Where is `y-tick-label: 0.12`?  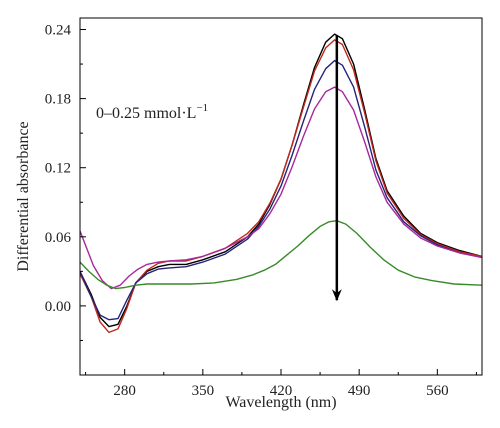
y-tick-label: 0.12 is located at coordinates (58, 169).